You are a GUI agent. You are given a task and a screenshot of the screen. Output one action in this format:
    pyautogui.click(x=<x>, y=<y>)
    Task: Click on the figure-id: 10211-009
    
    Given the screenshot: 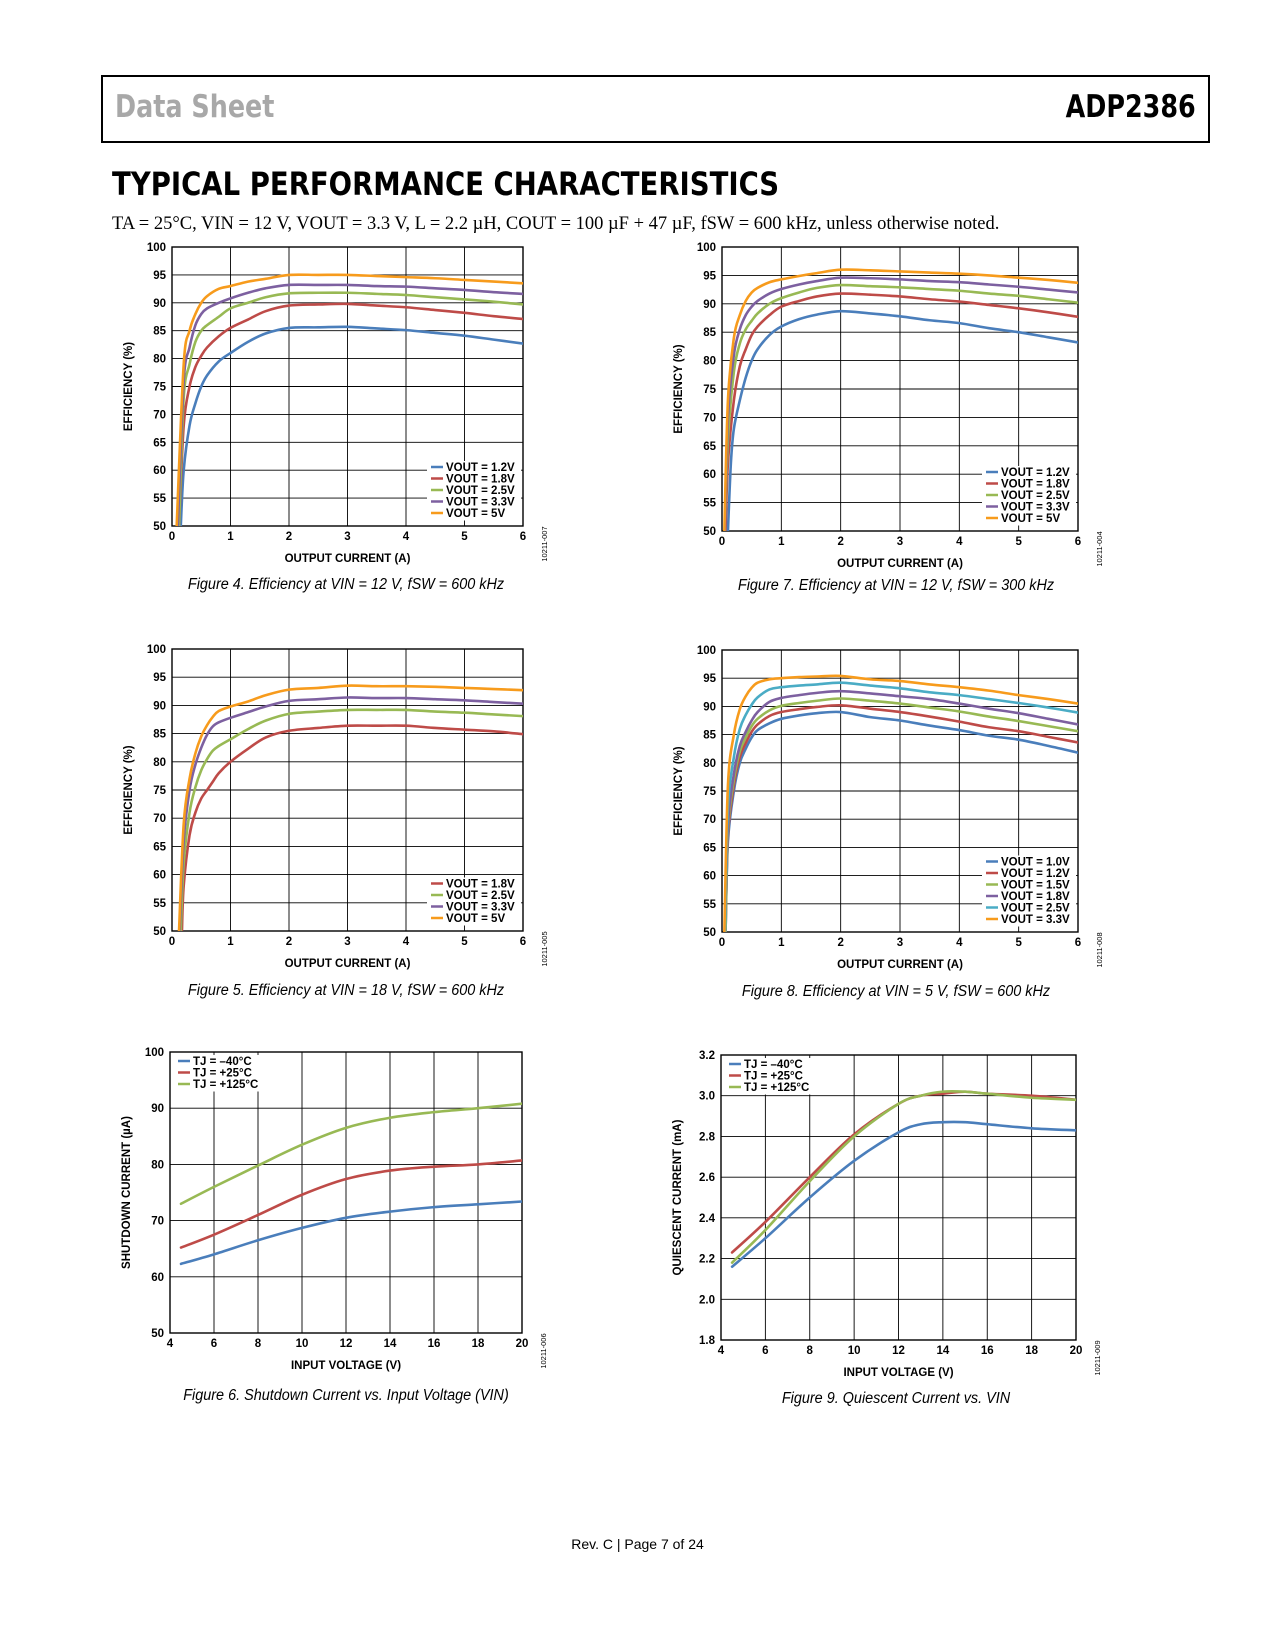 What is the action you would take?
    pyautogui.click(x=1097, y=1357)
    